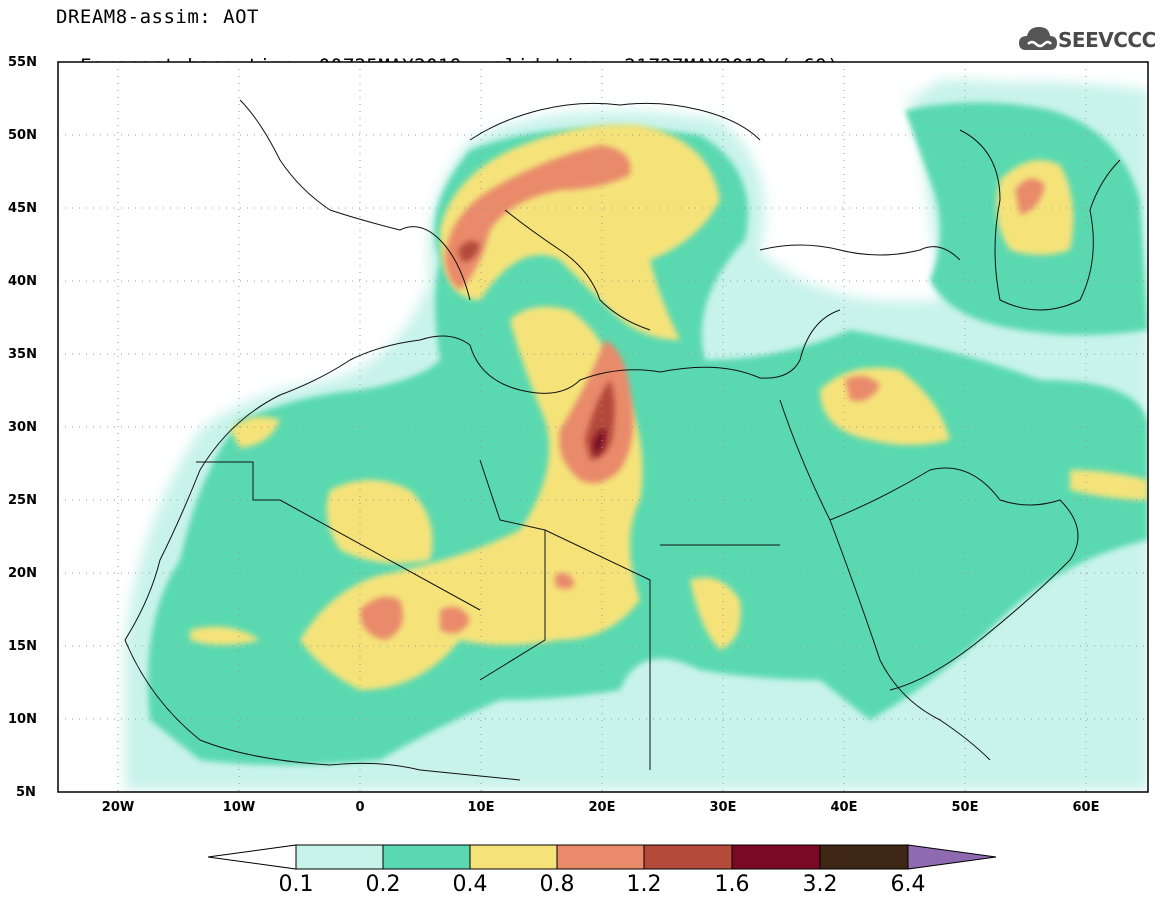 This screenshot has width=1165, height=905. Describe the element at coordinates (252, 857) in the screenshot. I see `colorbar-low-arrow` at that location.